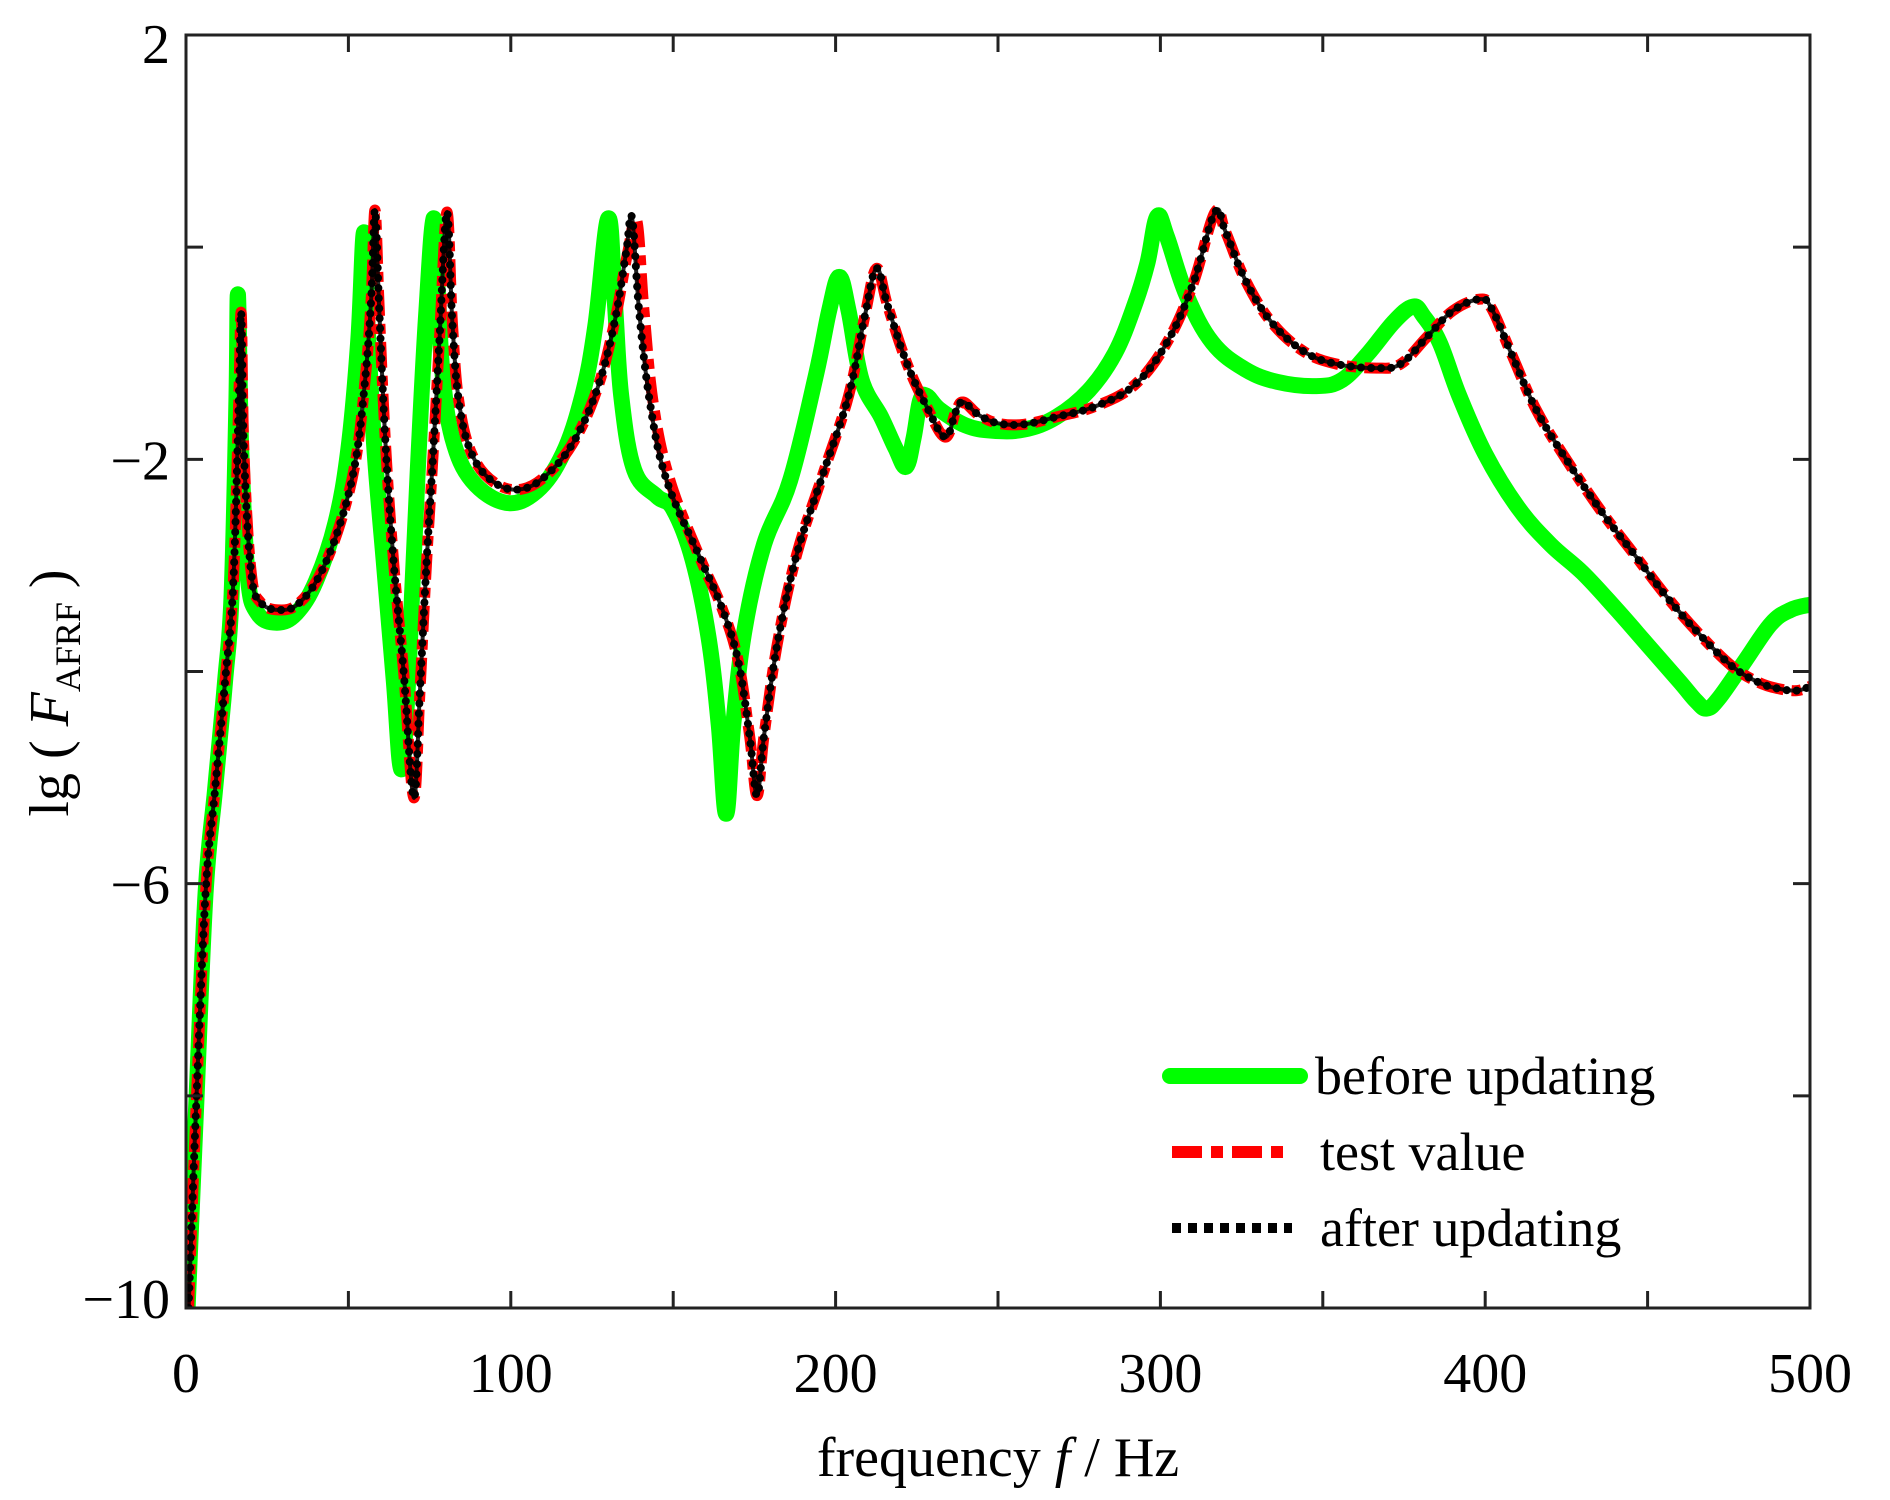 This screenshot has width=1890, height=1500. I want to click on legend-item-before-updating: before updating, so click(1408, 1076).